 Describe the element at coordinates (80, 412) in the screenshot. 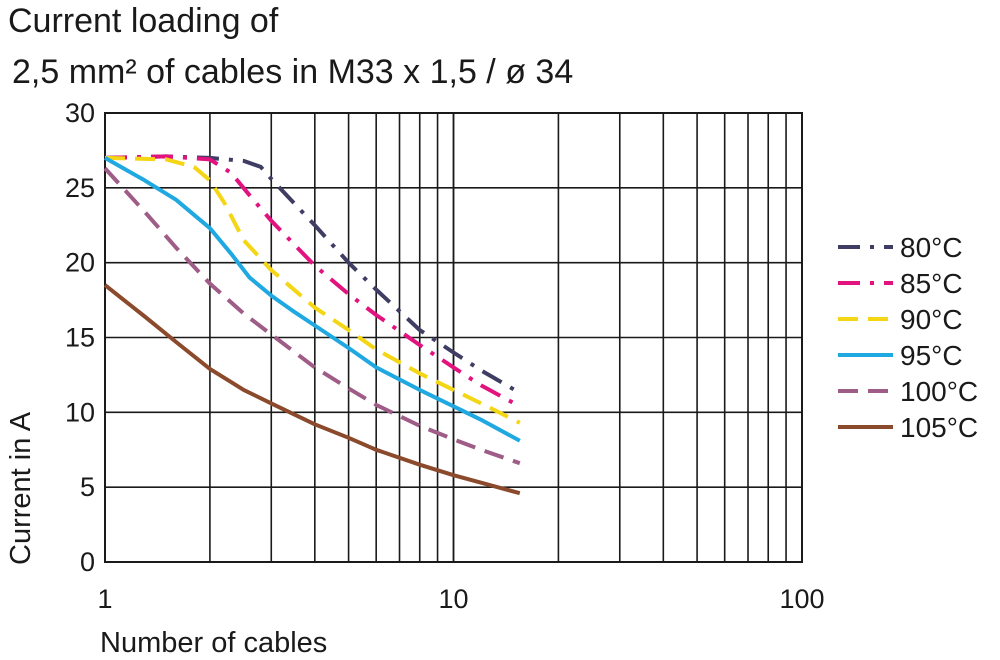

I see `y-tick-label: 10` at that location.